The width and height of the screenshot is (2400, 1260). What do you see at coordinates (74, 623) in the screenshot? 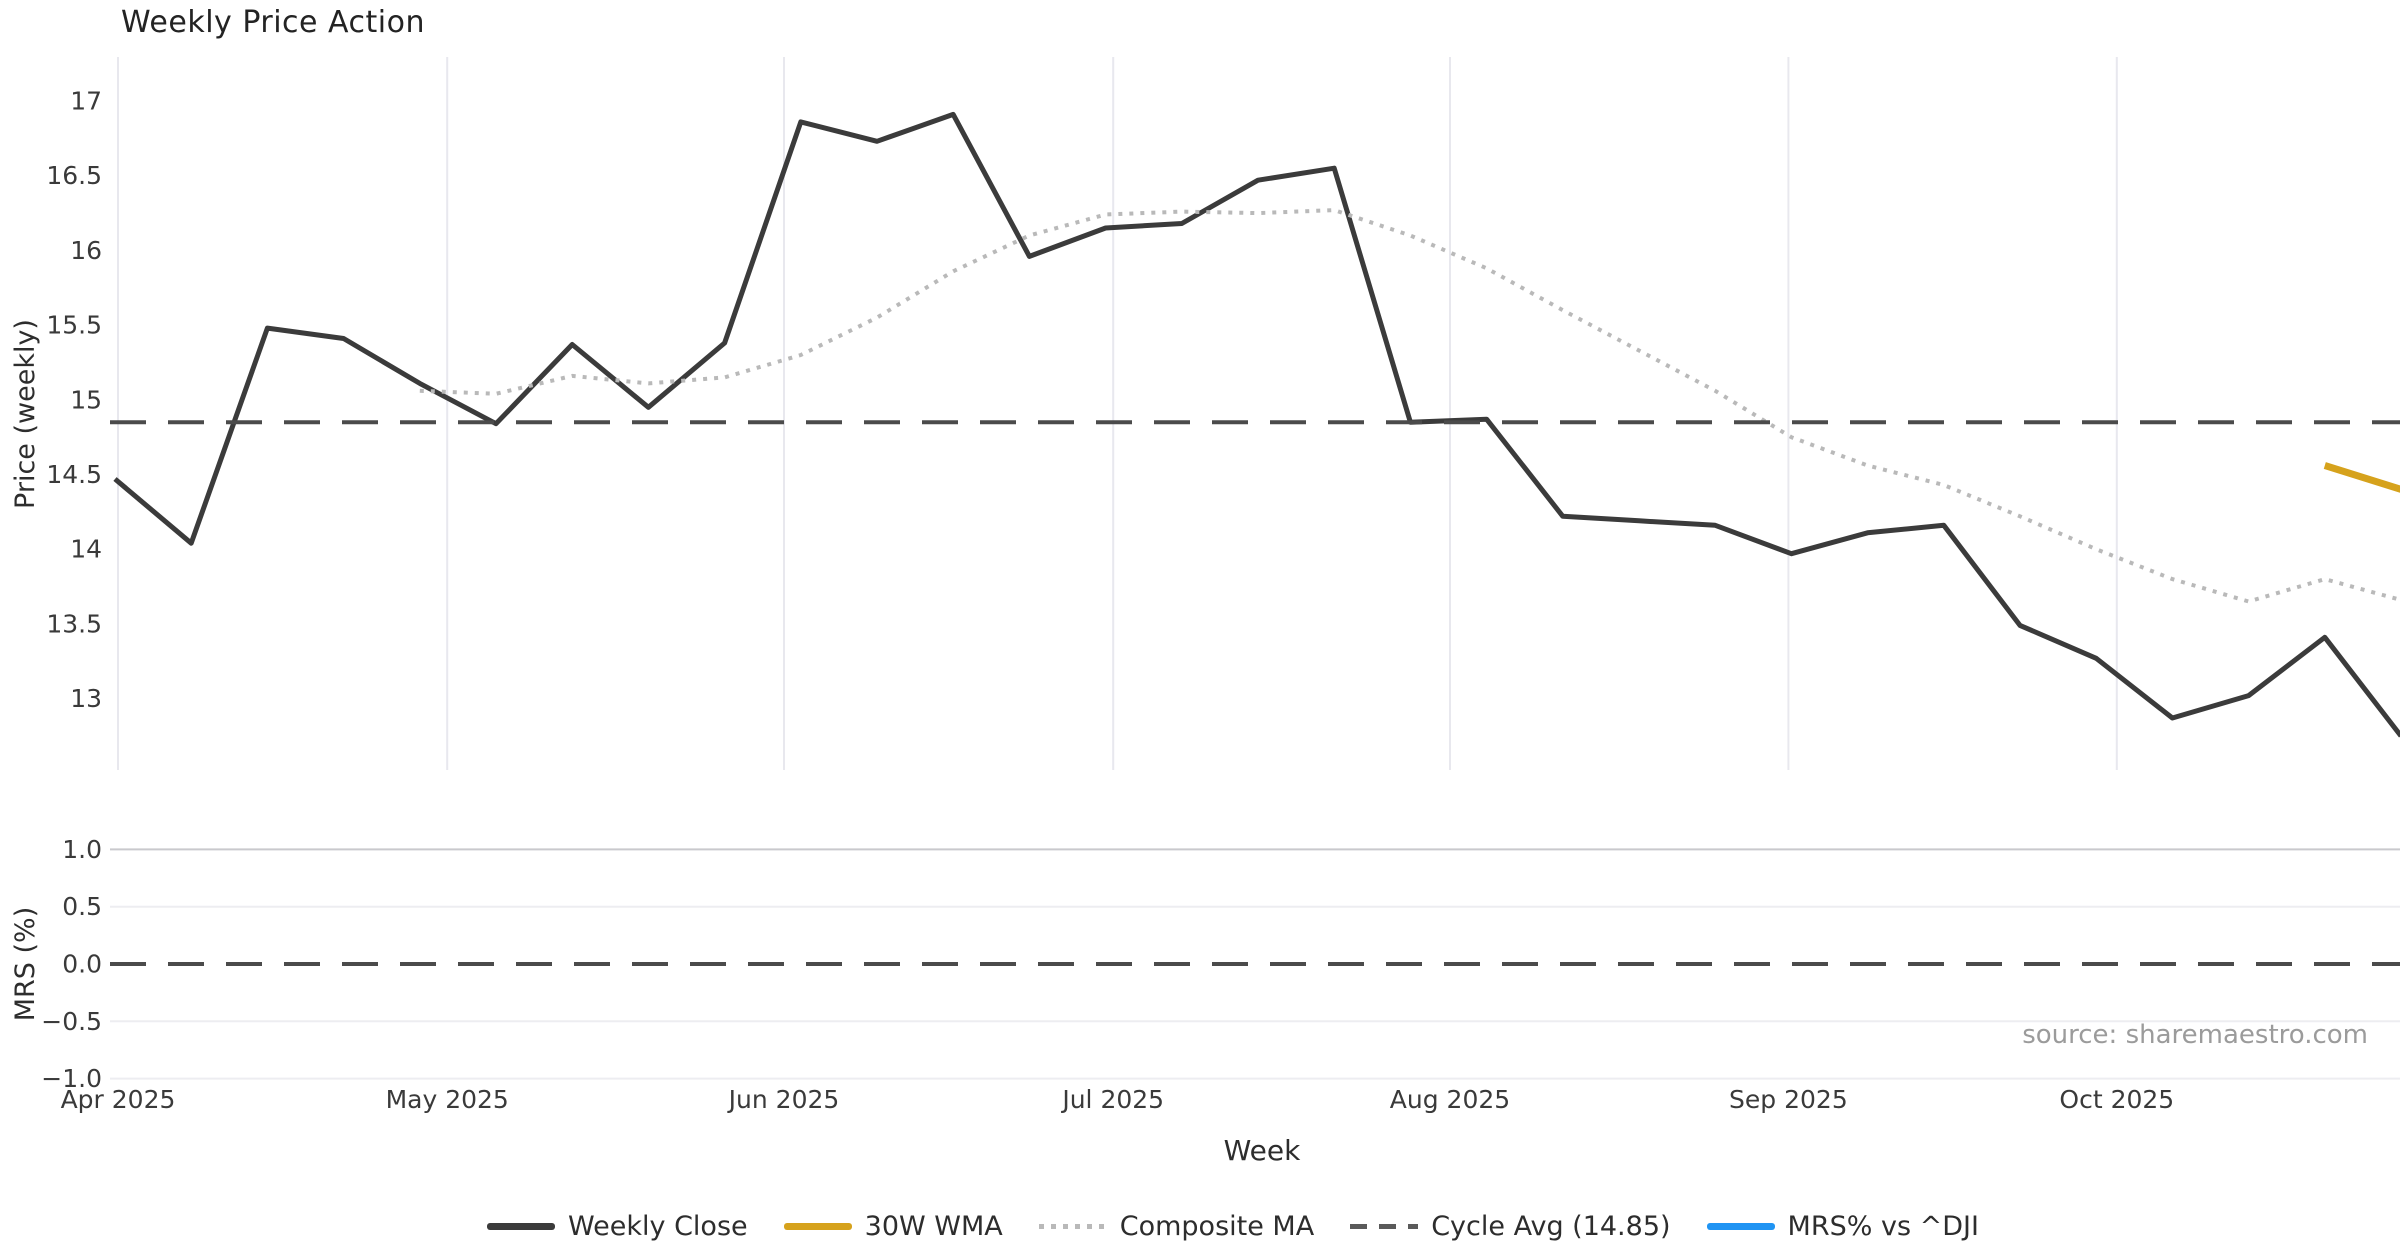
I see `price-tick-label: 13.5` at bounding box center [74, 623].